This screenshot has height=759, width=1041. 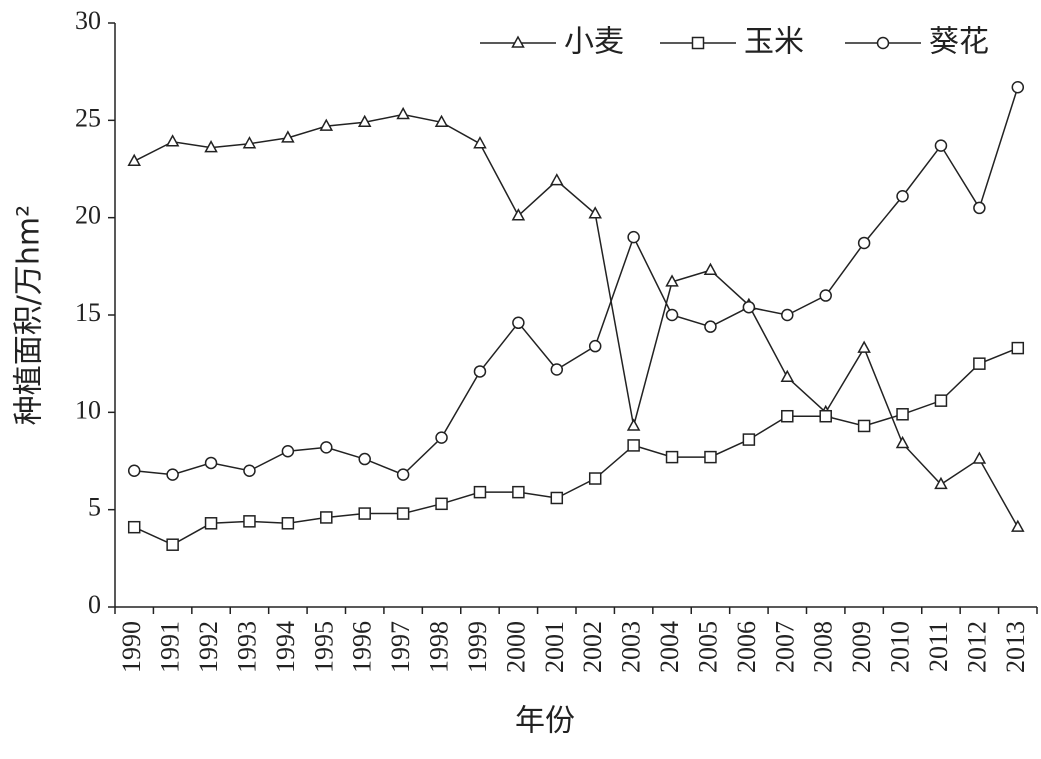 I want to click on y-tick-label: 5, so click(x=94, y=507).